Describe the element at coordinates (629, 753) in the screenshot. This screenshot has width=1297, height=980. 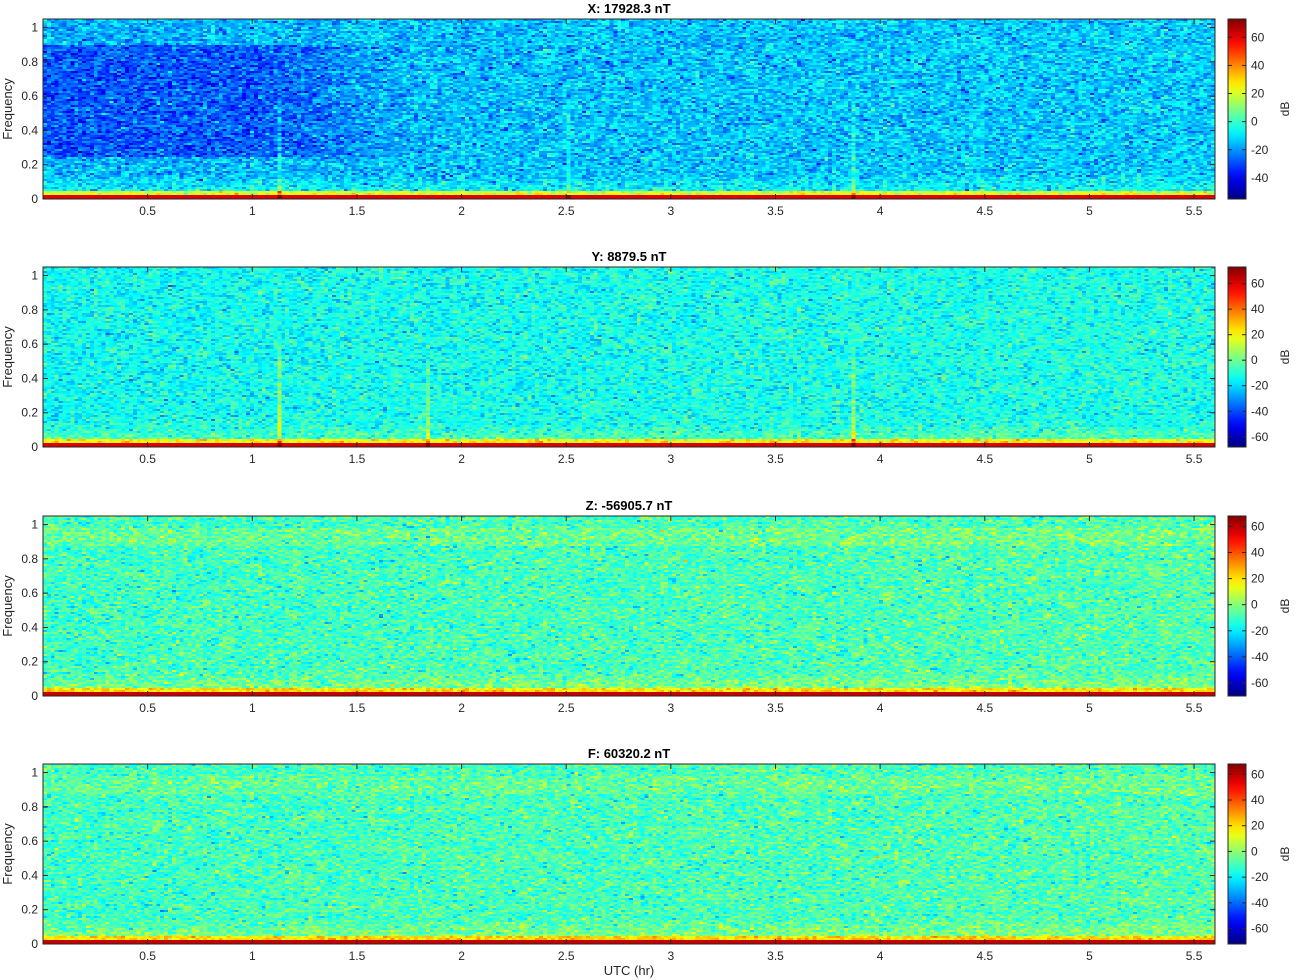
I see `panel-title: F: 60320.2 nT` at that location.